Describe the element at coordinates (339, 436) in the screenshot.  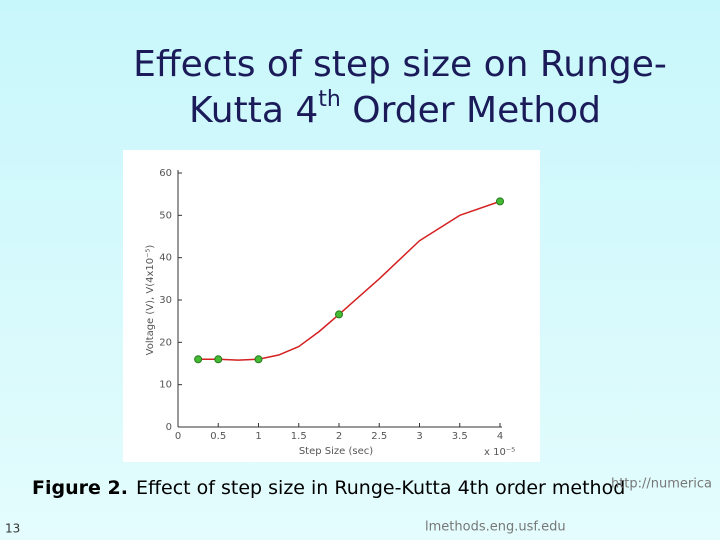
I see `x-tick-label: 2` at that location.